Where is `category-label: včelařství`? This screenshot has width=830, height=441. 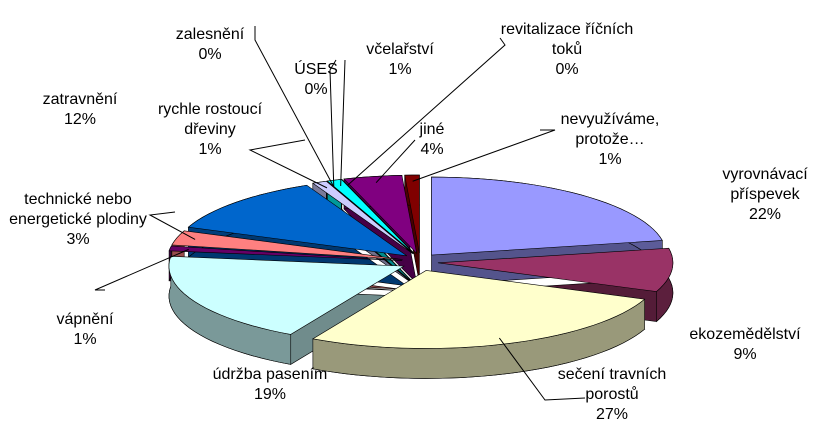
category-label: včelařství is located at coordinates (400, 49).